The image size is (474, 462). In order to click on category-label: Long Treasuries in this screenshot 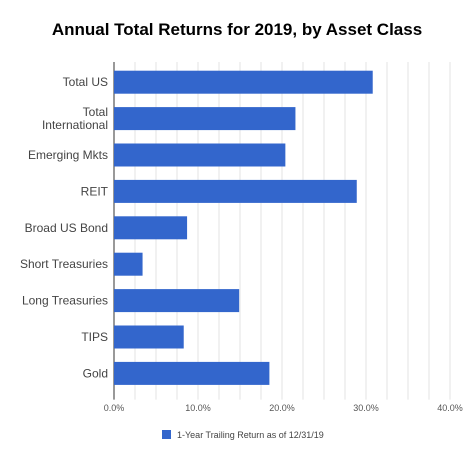, I will do `click(65, 301)`.